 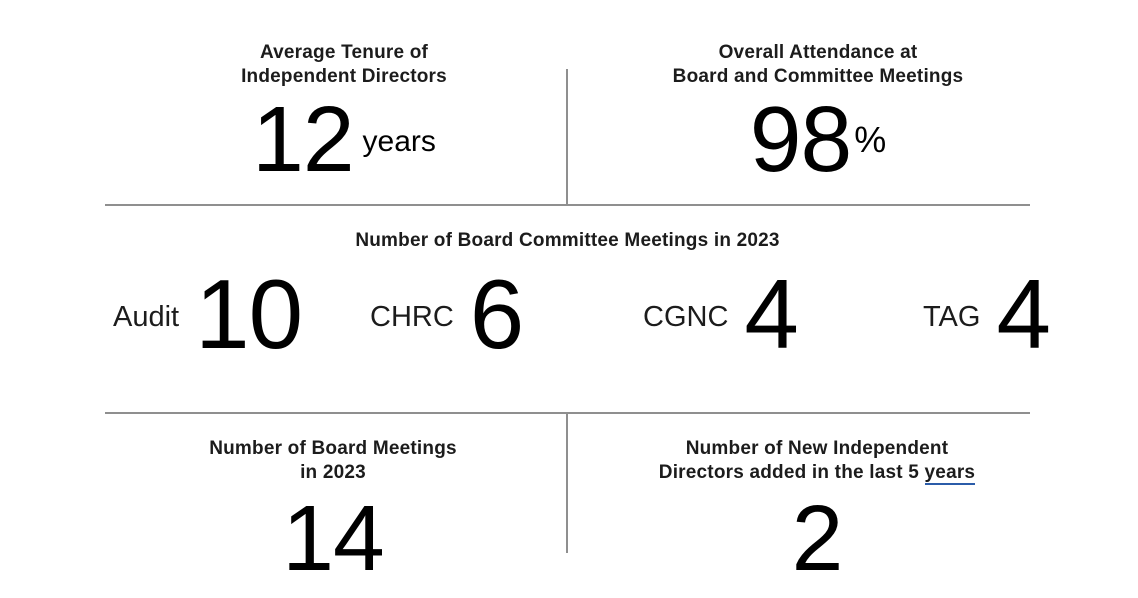 What do you see at coordinates (987, 314) in the screenshot?
I see `committee-stat-tag: TAG 4` at bounding box center [987, 314].